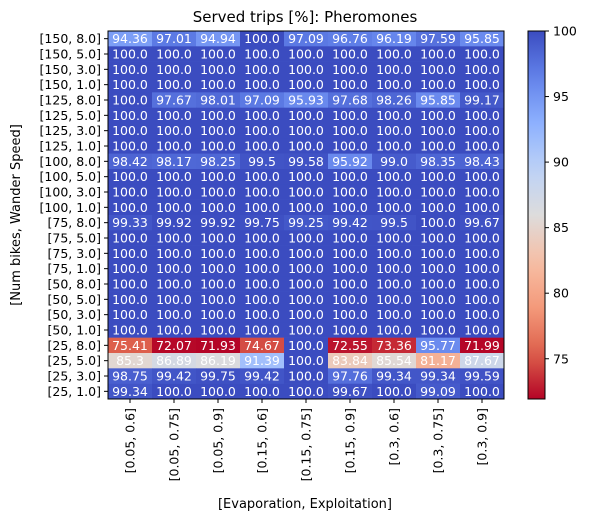 The height and width of the screenshot is (520, 594). I want to click on cell-value-label: 99.33, so click(130, 222).